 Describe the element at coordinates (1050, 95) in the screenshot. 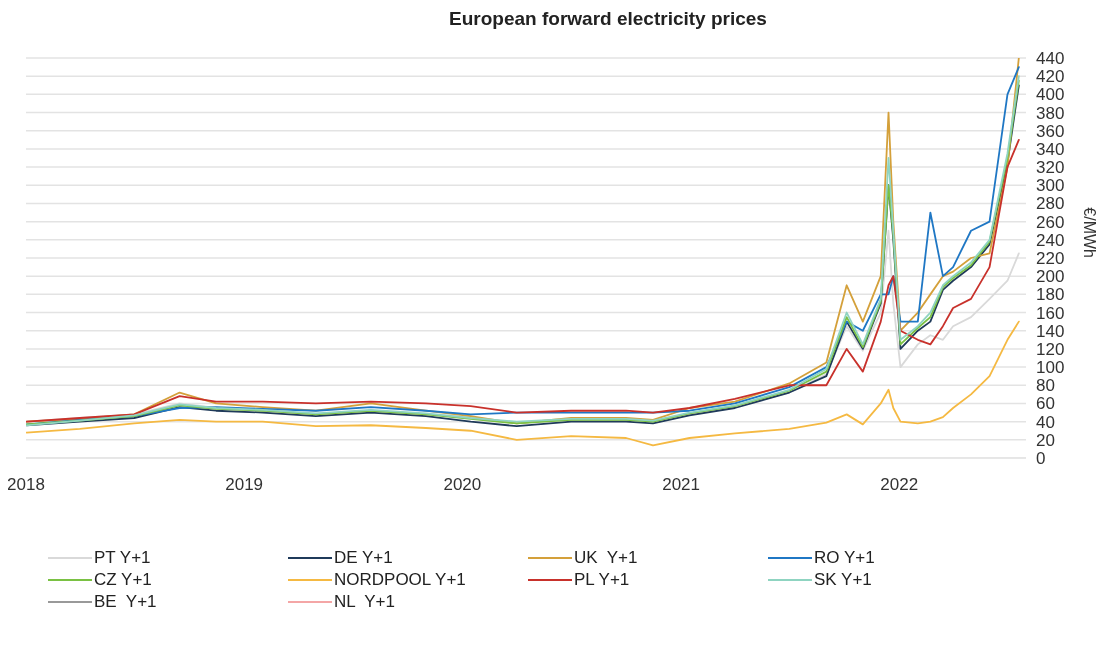

I see `y-tick-label: 400` at that location.